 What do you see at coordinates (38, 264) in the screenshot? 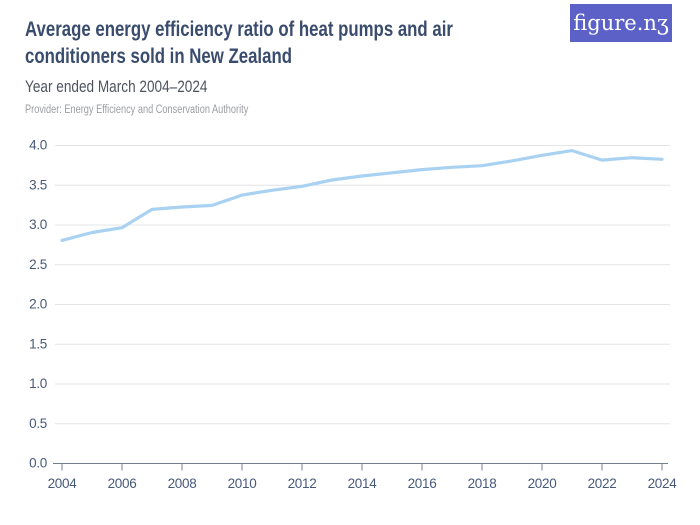
I see `y-axis-tick-label: 2.5` at bounding box center [38, 264].